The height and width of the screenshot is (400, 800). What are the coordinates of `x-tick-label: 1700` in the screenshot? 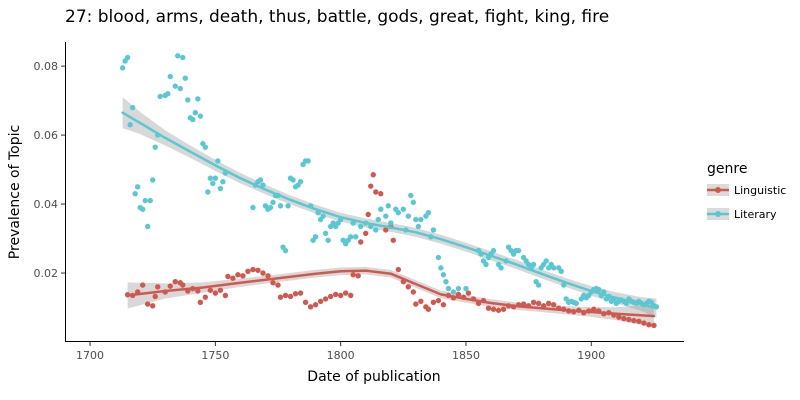 It's located at (90, 355).